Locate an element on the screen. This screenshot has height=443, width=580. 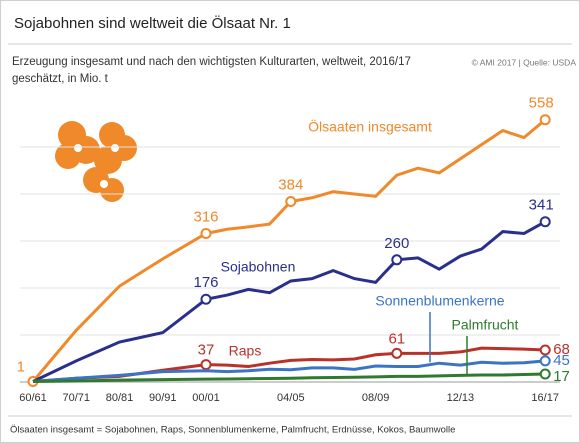
value-label: 37 is located at coordinates (206, 350).